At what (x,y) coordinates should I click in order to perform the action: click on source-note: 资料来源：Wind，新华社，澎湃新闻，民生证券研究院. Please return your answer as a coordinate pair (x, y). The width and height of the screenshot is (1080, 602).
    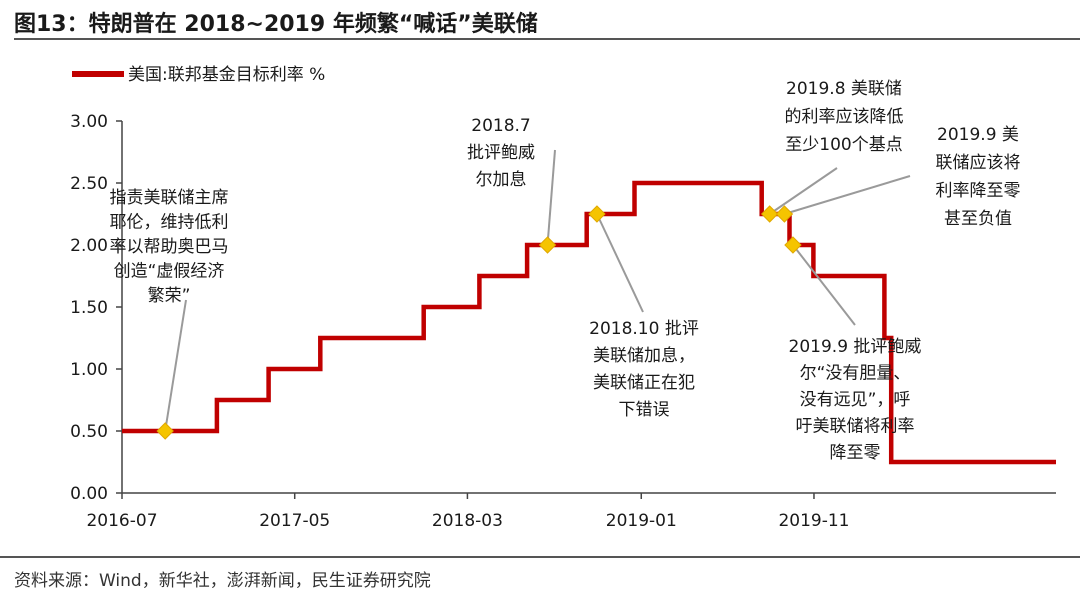
    Looking at the image, I should click on (222, 581).